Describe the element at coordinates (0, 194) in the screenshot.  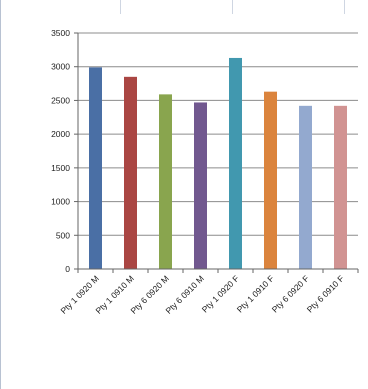
I see `sheet-left-border` at that location.